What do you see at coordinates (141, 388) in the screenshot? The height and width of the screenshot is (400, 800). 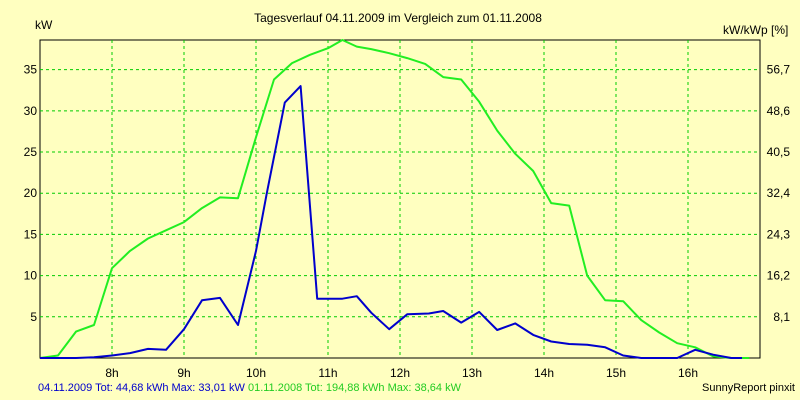 I see `legend-2009: 04.11.2009 Tot: 44,68 kWh Max: 33,01 kW` at bounding box center [141, 388].